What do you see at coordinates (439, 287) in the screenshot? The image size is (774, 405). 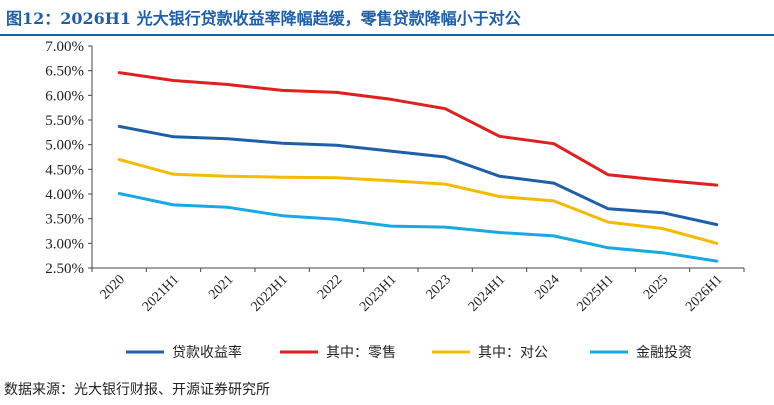 I see `x-tick-label: 2023` at bounding box center [439, 287].